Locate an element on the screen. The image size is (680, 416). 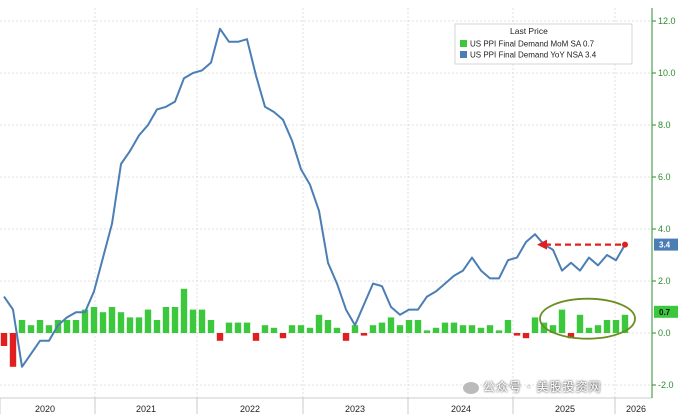
y-tick-label: 4.0 is located at coordinates (664, 229).